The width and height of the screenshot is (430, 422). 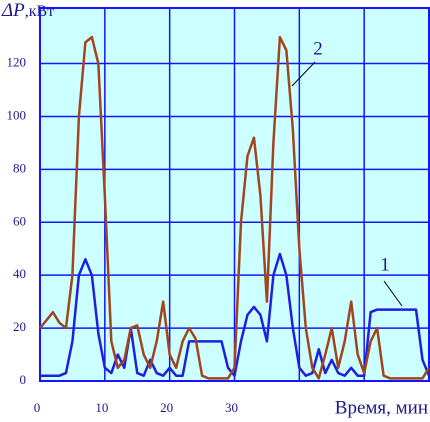 I want to click on y-axis-label: ΔP,кВт, so click(x=27, y=10).